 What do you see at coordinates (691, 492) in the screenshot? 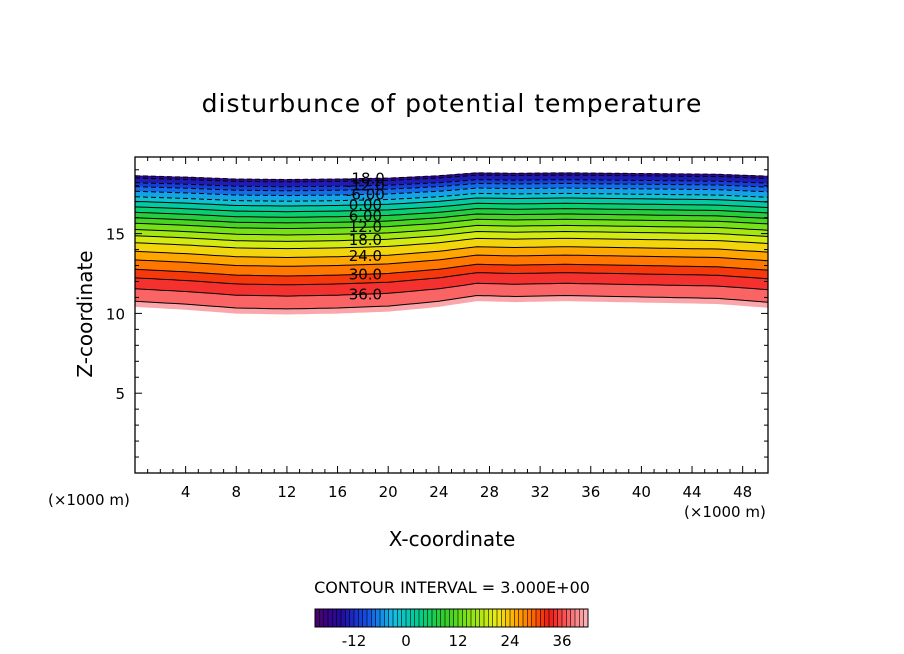
I see `x-tick-label: 44` at bounding box center [691, 492].